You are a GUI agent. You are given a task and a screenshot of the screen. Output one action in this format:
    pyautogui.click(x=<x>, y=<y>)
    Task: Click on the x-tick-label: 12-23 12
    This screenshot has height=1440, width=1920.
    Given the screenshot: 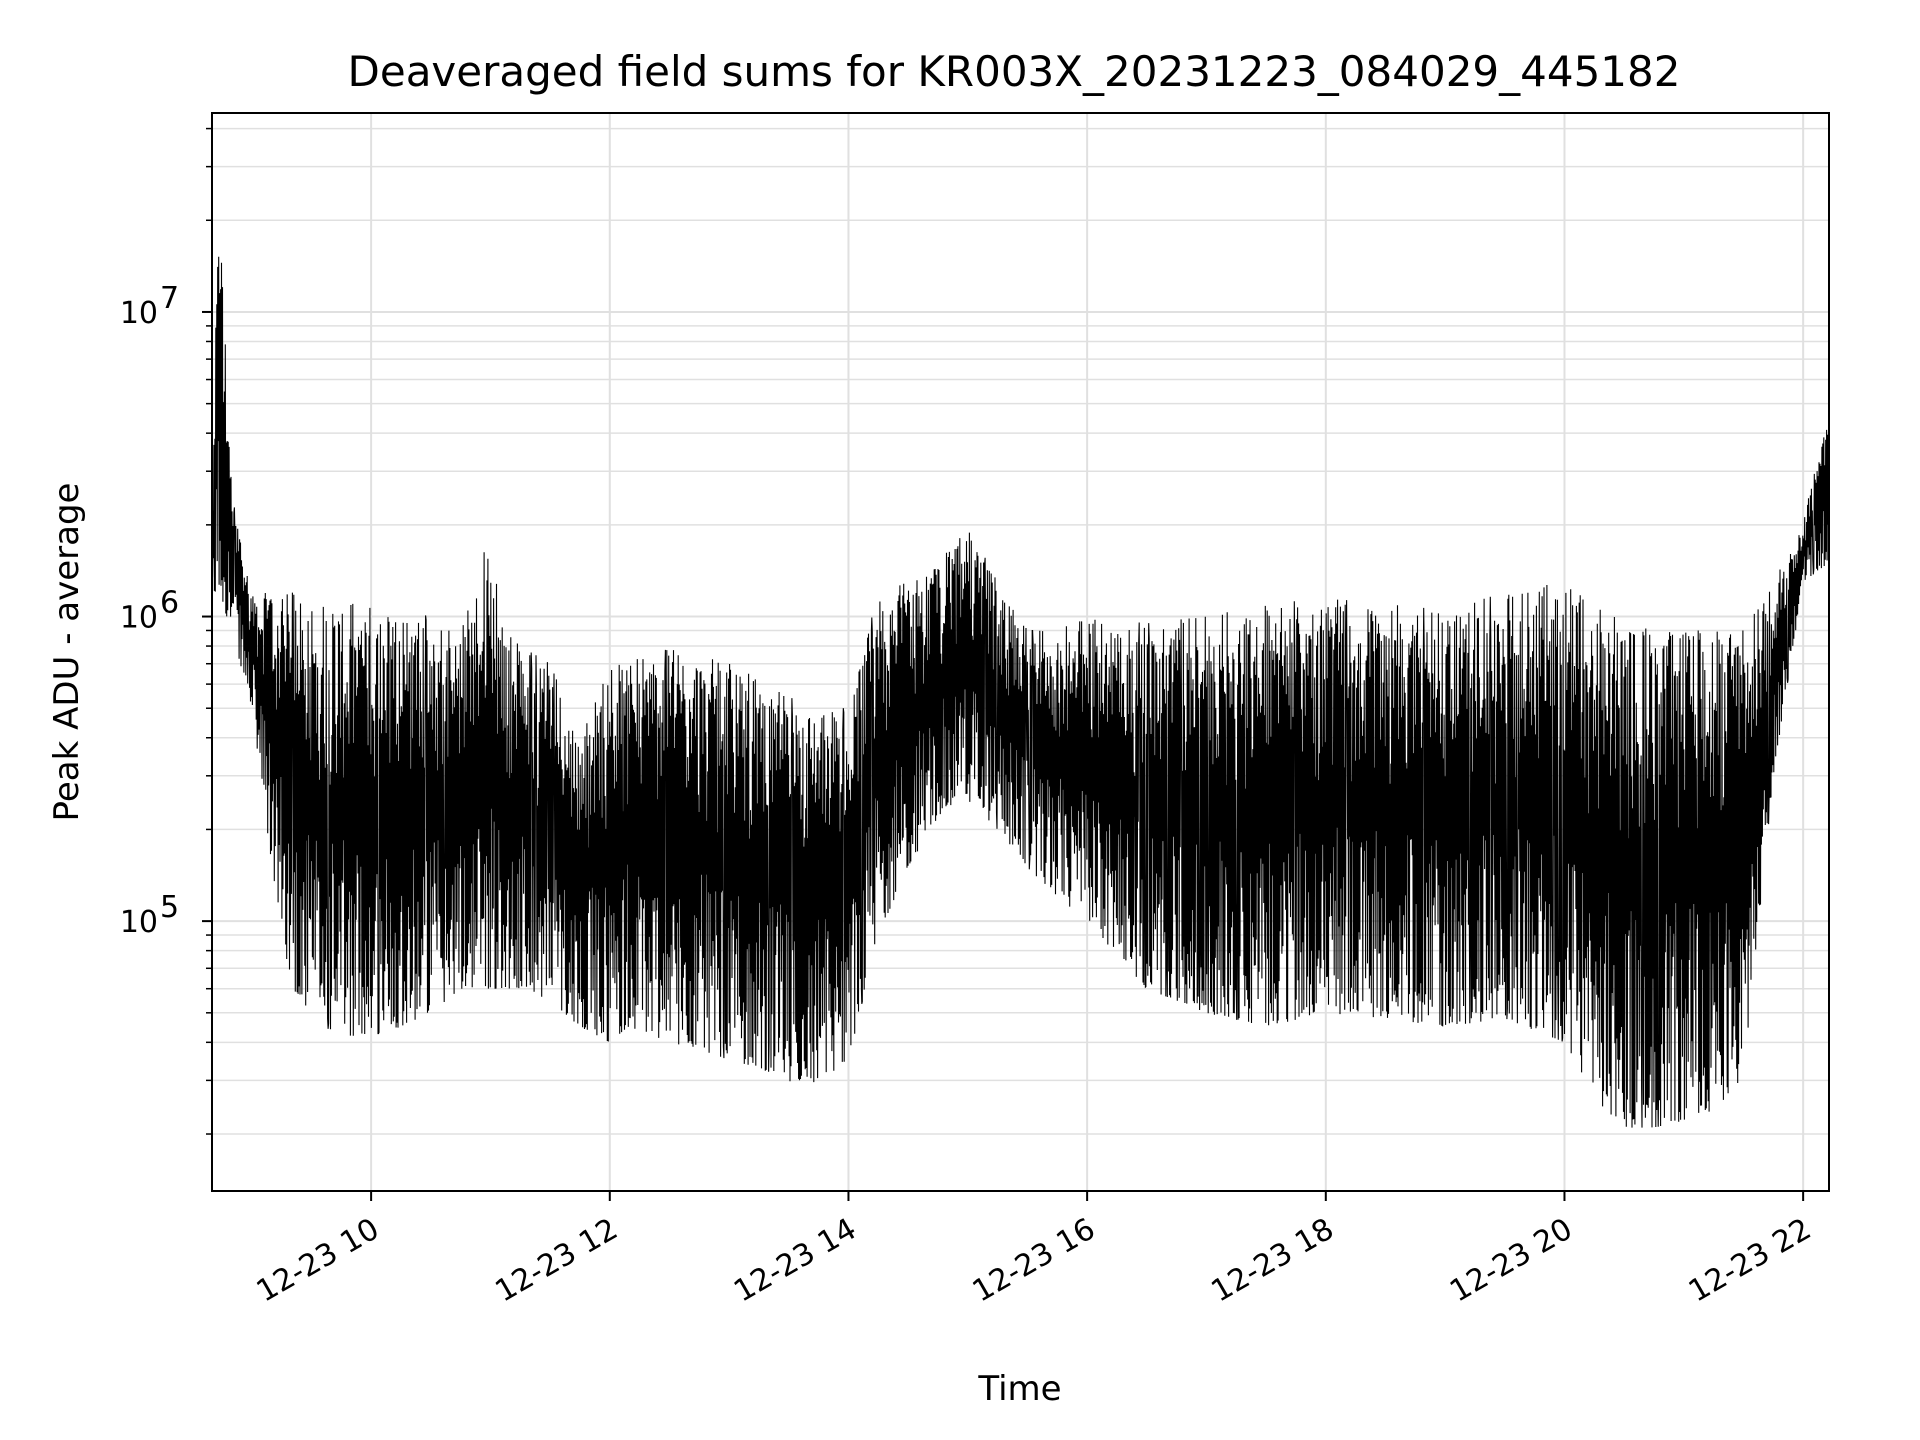 What is the action you would take?
    pyautogui.click(x=556, y=1261)
    